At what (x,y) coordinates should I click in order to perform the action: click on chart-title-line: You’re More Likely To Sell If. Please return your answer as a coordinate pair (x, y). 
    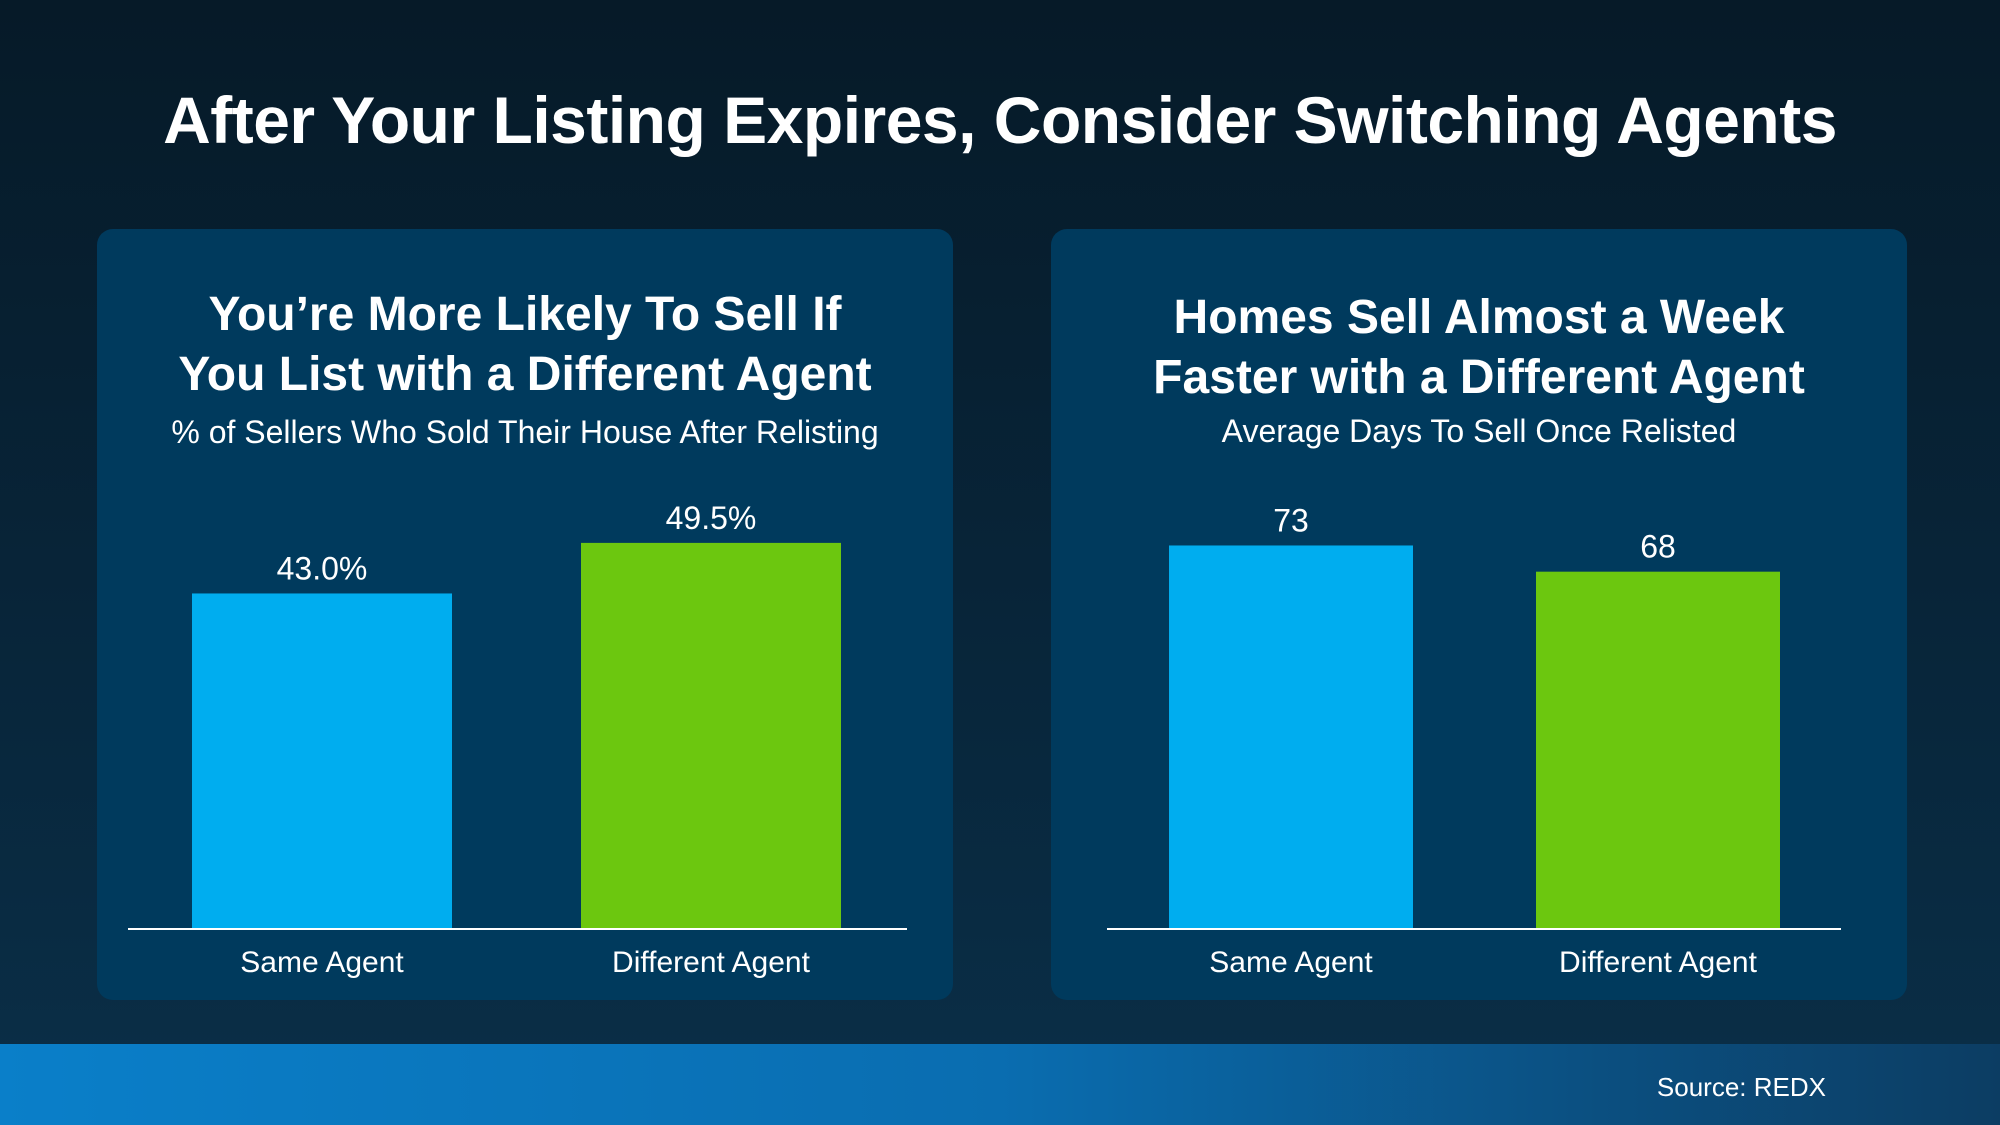
    Looking at the image, I should click on (525, 314).